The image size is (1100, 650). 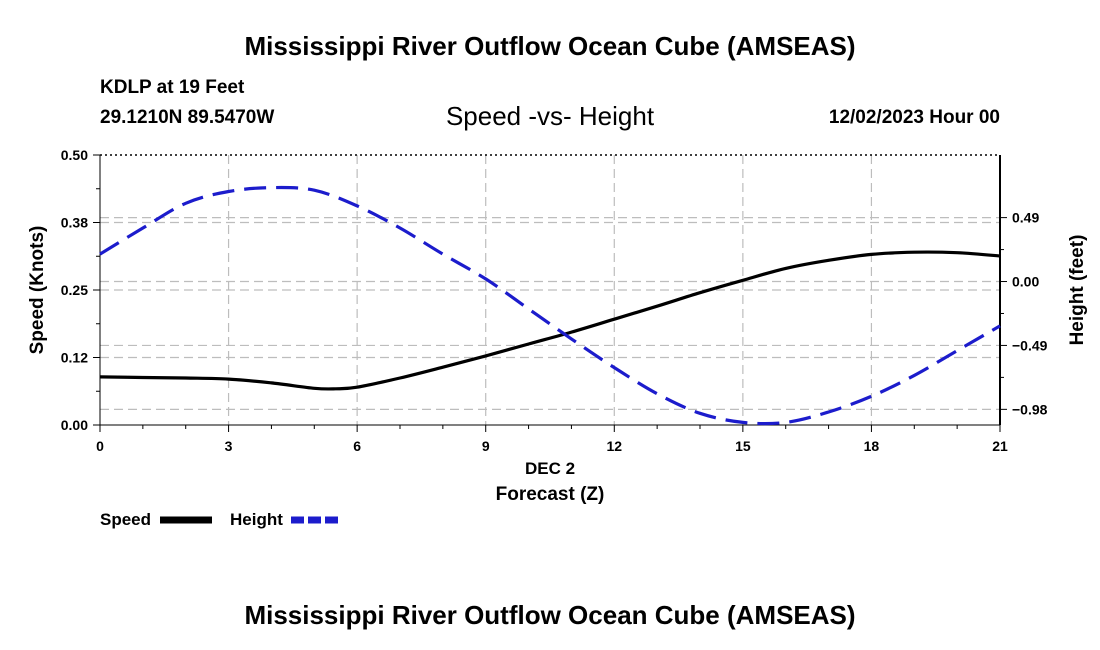 What do you see at coordinates (100, 446) in the screenshot?
I see `x-tick-label: 0` at bounding box center [100, 446].